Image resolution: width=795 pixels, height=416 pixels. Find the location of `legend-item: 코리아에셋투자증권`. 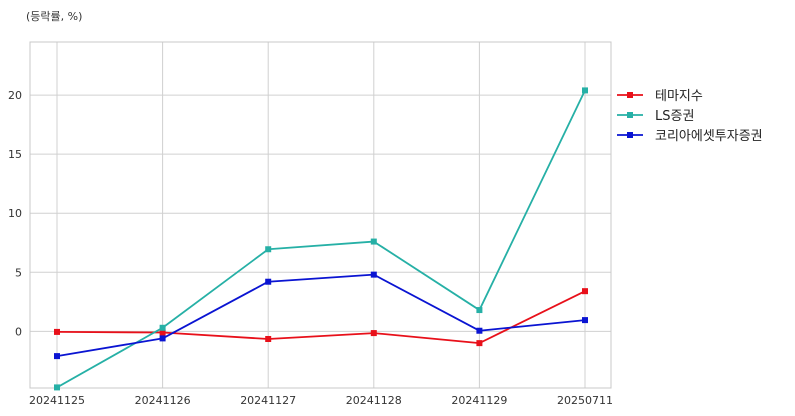

legend-item: 코리아에셋투자증권 is located at coordinates (690, 136).